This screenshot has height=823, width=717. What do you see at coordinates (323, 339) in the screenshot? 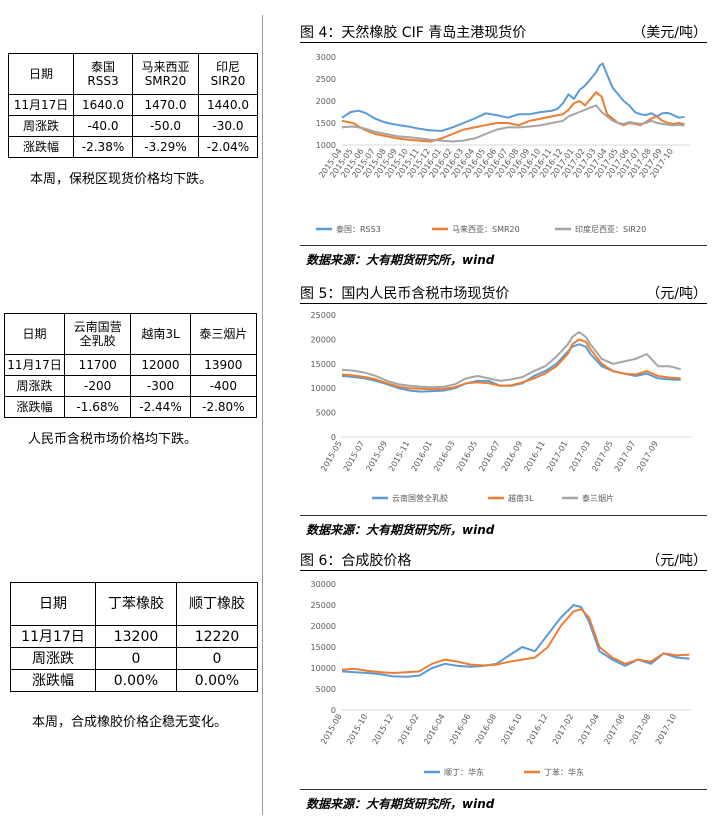
I see `y-tick-label: 20000` at bounding box center [323, 339].